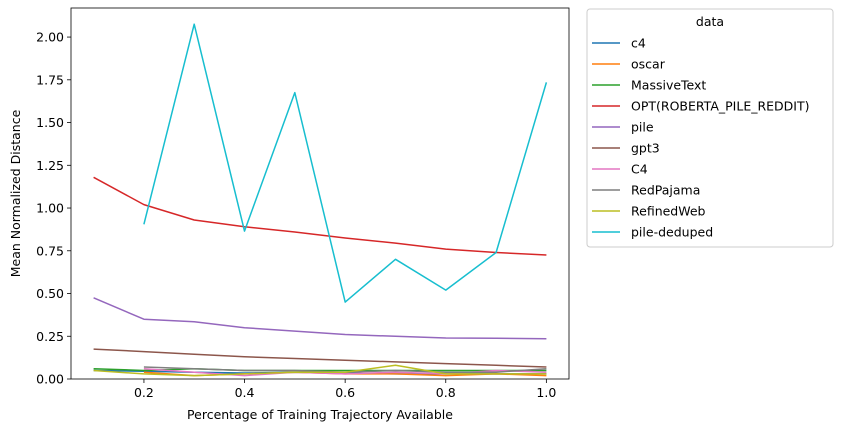 The height and width of the screenshot is (432, 844). I want to click on y-tick-label: 1.25, so click(50, 165).